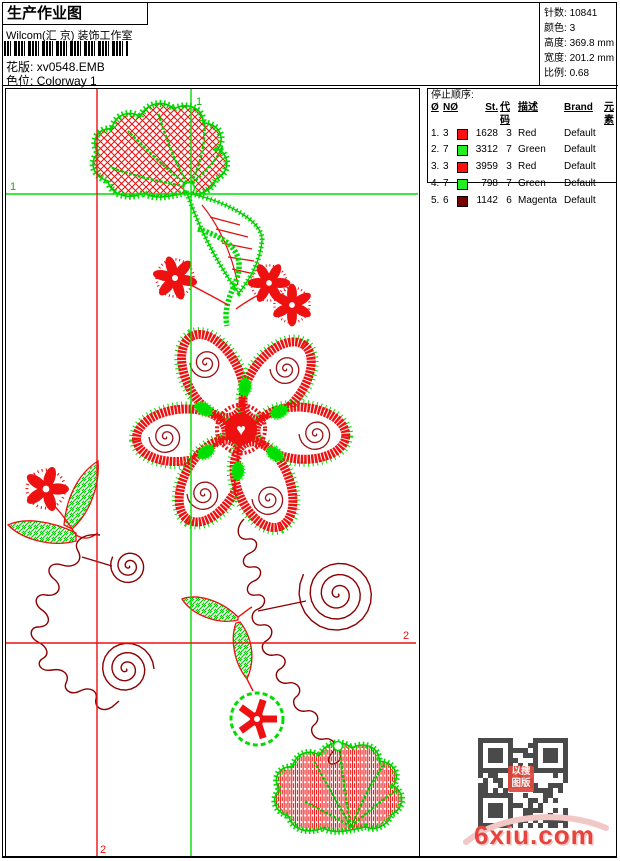 The width and height of the screenshot is (620, 861). What do you see at coordinates (523, 152) in the screenshot?
I see `sequence-row: 2. 7 3312 7 Green Default` at bounding box center [523, 152].